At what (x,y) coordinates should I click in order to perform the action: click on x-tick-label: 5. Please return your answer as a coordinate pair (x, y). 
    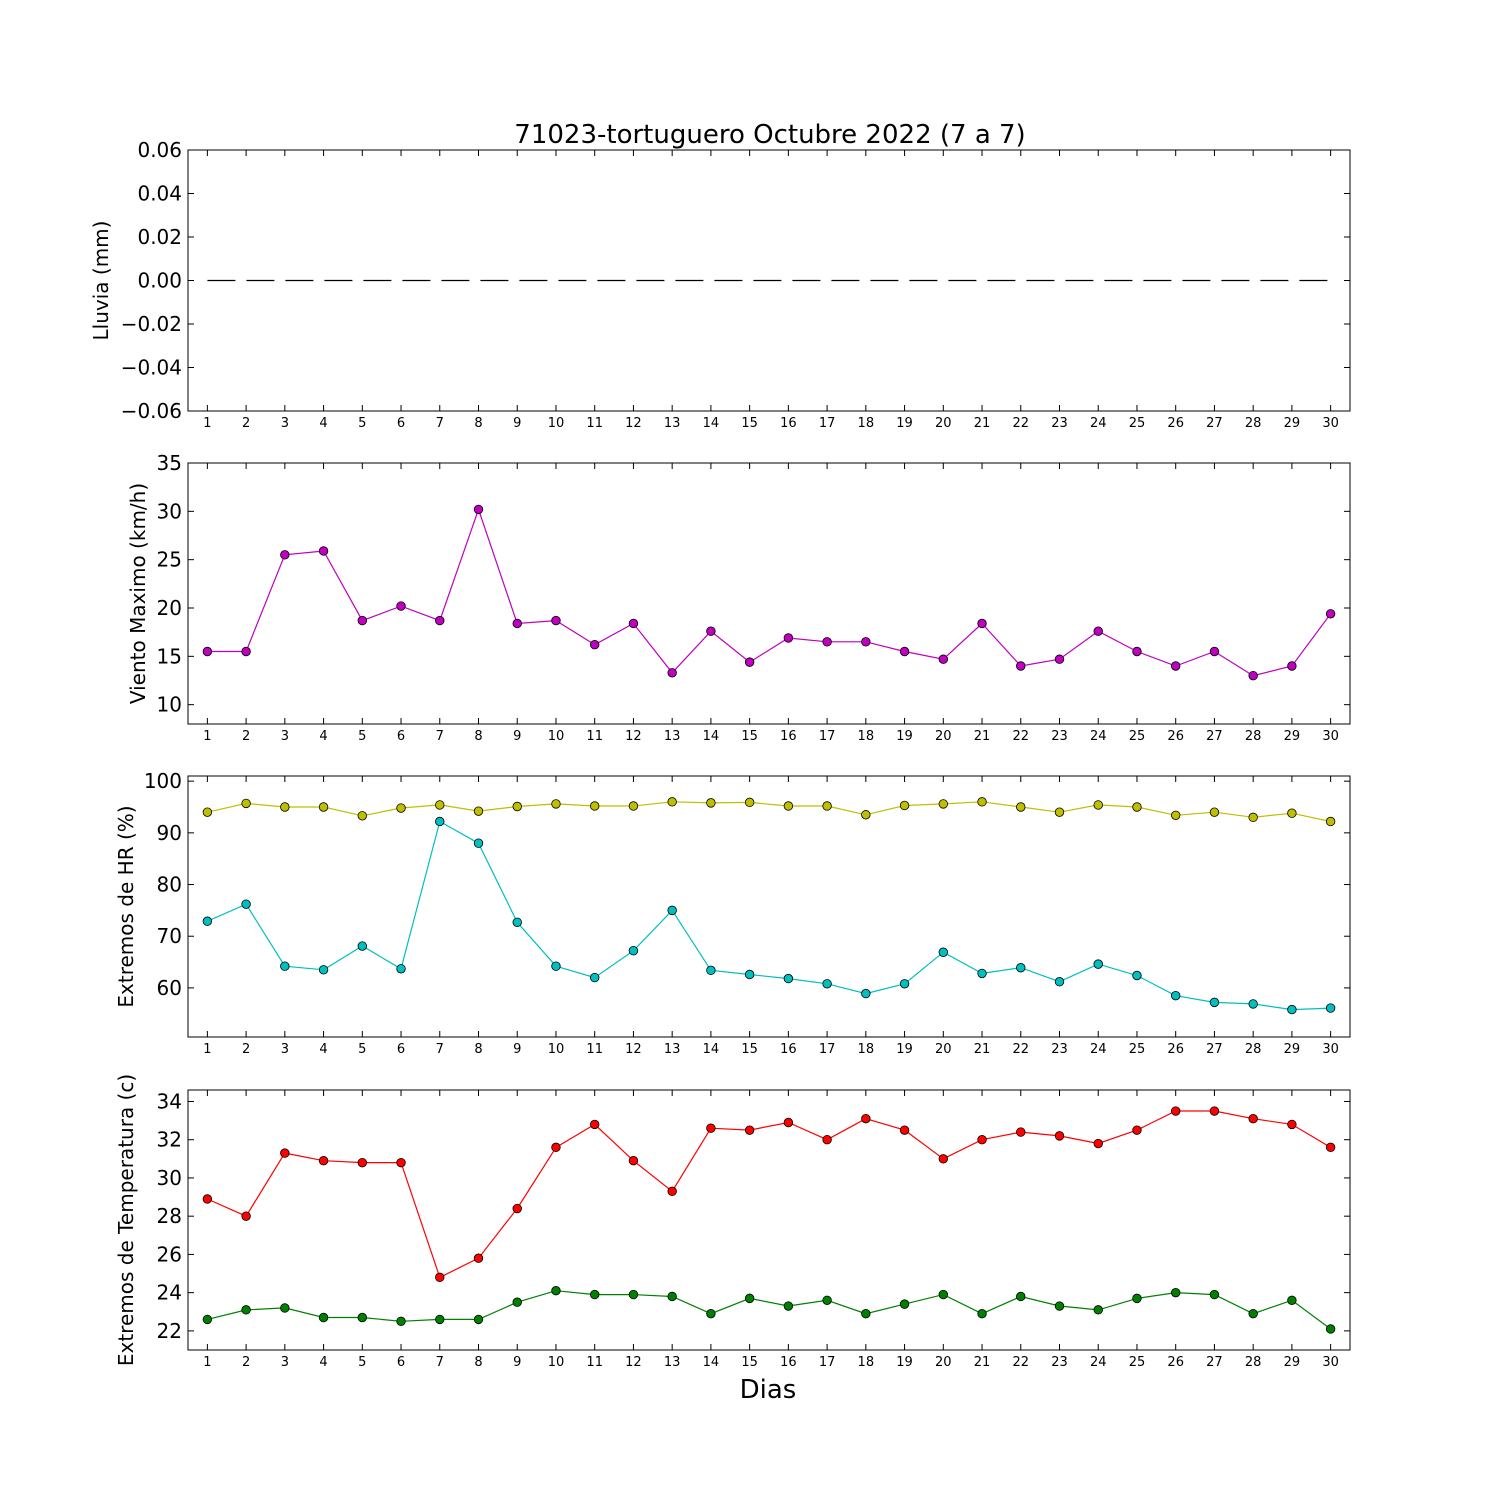
    Looking at the image, I should click on (362, 736).